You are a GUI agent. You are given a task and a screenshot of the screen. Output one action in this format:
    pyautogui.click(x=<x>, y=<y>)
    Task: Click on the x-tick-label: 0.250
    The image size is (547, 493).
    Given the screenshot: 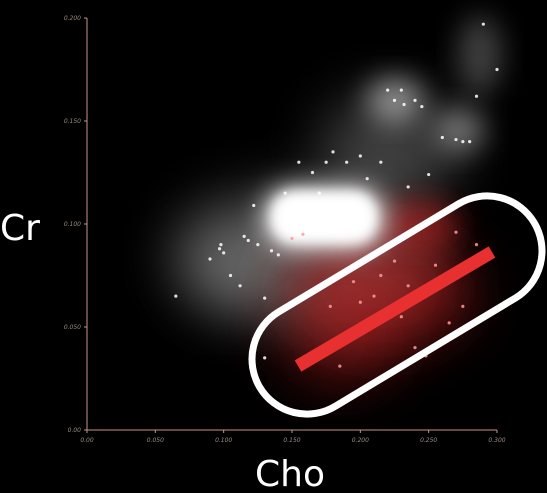 What is the action you would take?
    pyautogui.click(x=428, y=440)
    